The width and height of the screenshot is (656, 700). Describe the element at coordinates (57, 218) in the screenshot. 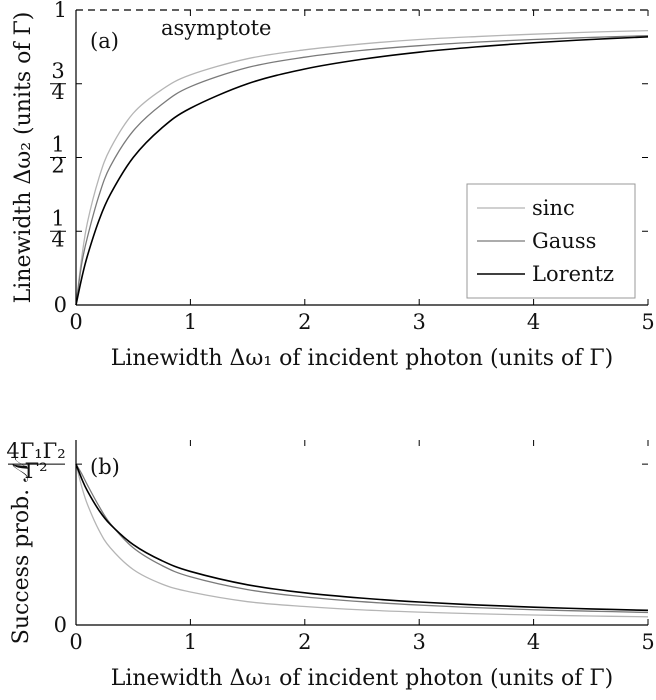

I see `y-tick-label-1-4-num: 1` at that location.